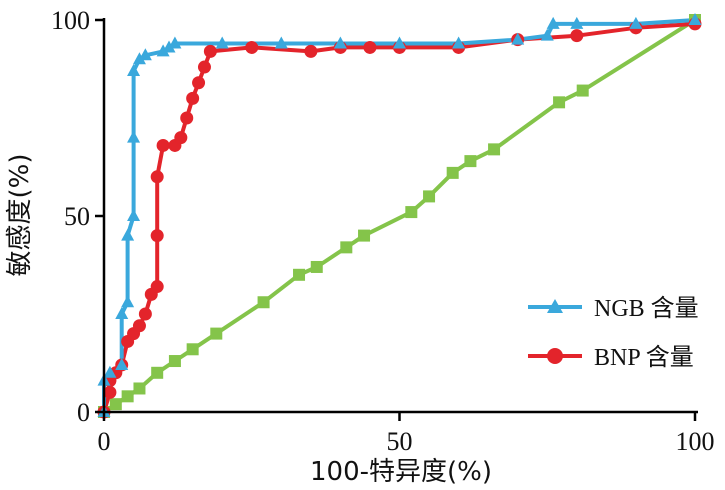  I want to click on legend-marker-ngb, so click(555, 306).